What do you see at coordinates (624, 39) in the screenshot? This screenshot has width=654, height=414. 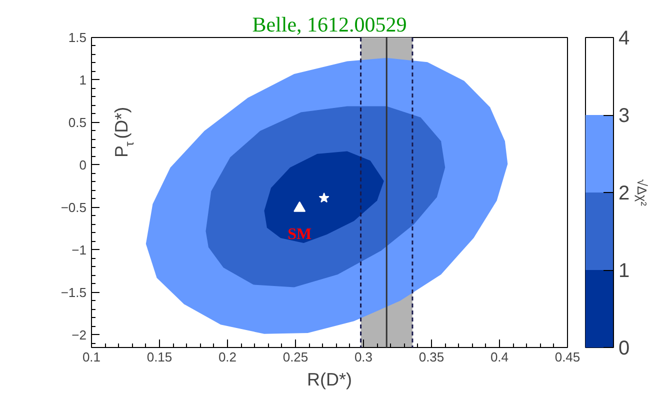 I see `color-bar-label: 4` at bounding box center [624, 39].